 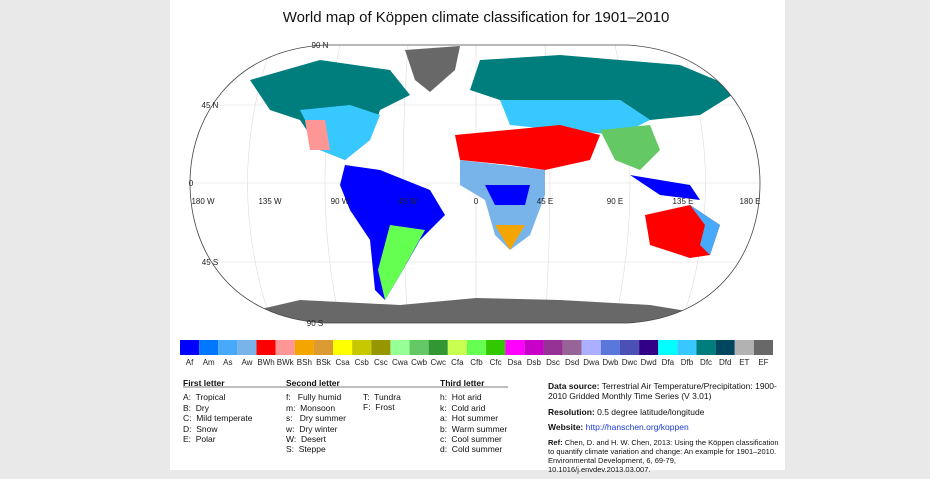 What do you see at coordinates (750, 201) in the screenshot?
I see `longitude-label: 180 E` at bounding box center [750, 201].